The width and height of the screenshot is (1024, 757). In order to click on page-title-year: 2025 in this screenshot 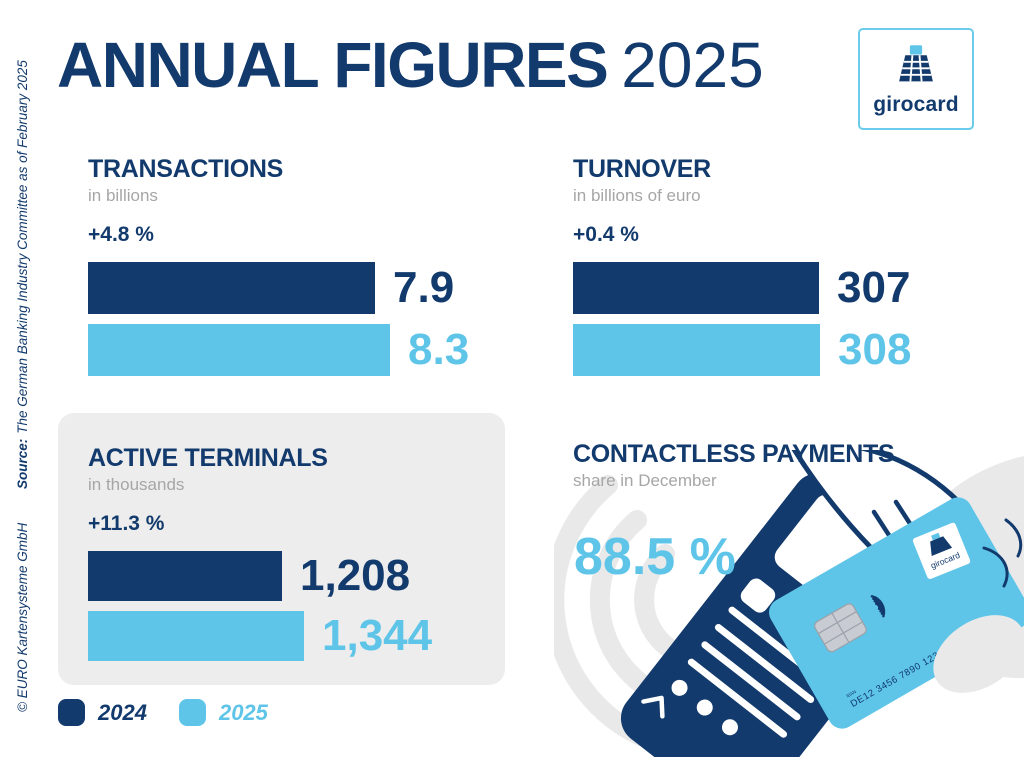, I will do `click(692, 65)`.